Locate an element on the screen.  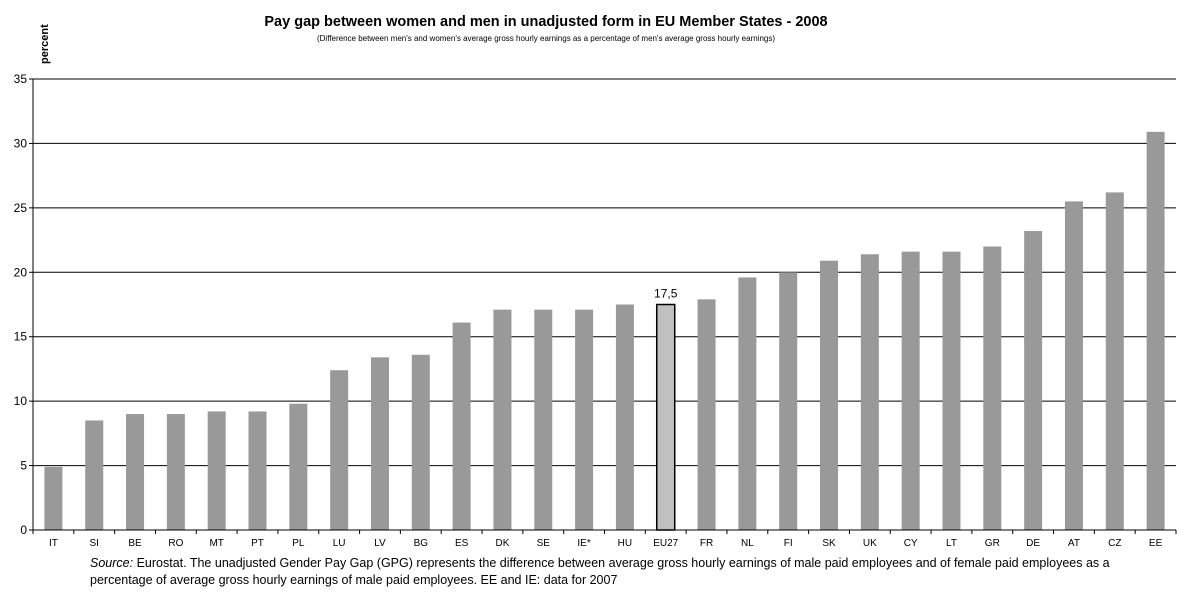
bar-at is located at coordinates (1073, 365).